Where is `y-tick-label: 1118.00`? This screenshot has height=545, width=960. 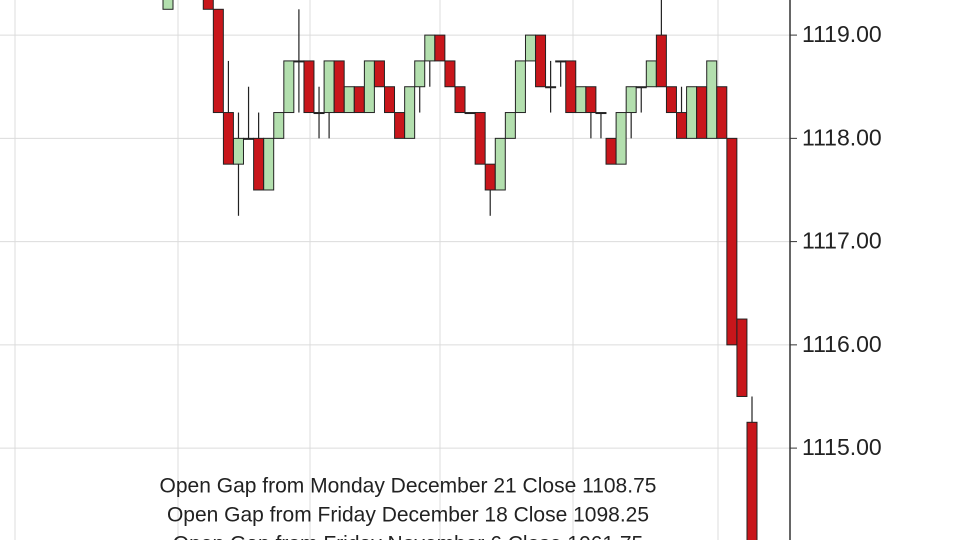
y-tick-label: 1118.00 is located at coordinates (842, 137).